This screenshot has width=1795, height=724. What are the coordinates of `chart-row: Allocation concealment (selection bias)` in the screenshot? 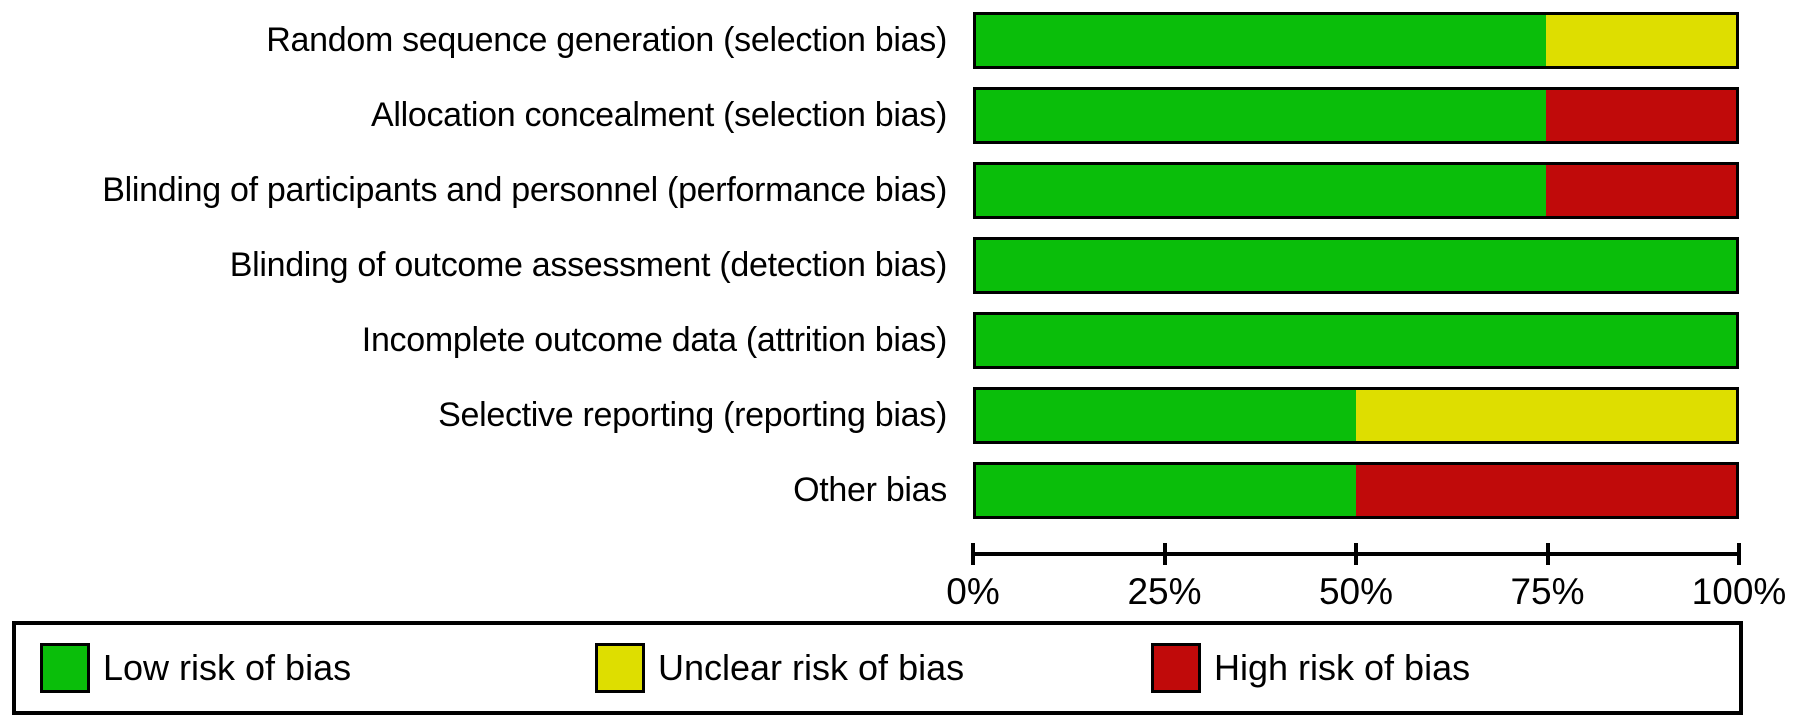 It's located at (897, 115).